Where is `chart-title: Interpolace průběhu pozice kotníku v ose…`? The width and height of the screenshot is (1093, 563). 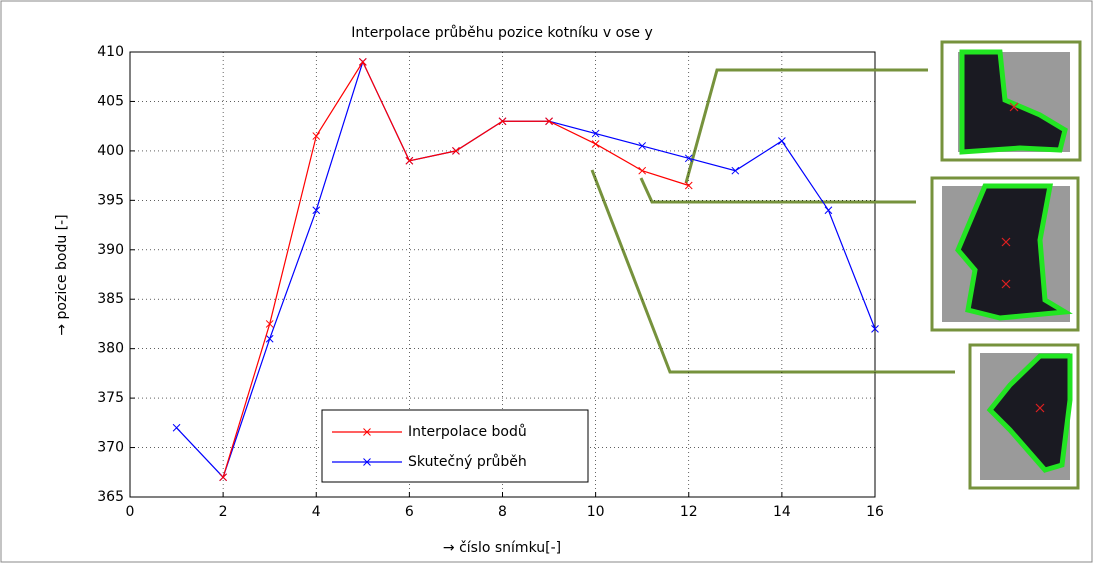 chart-title: Interpolace průběhu pozice kotníku v ose… is located at coordinates (502, 33).